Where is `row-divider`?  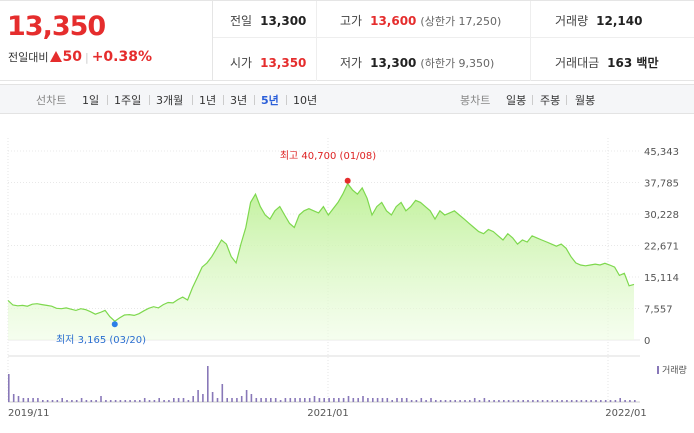
row-divider is located at coordinates (453, 37).